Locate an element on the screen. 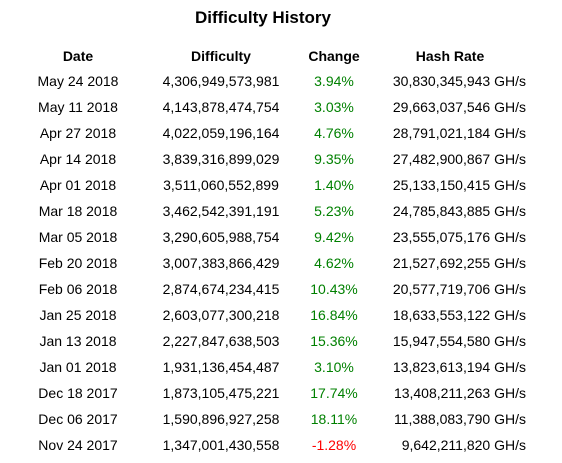 The height and width of the screenshot is (463, 562). column-header-date: Date is located at coordinates (78, 56).